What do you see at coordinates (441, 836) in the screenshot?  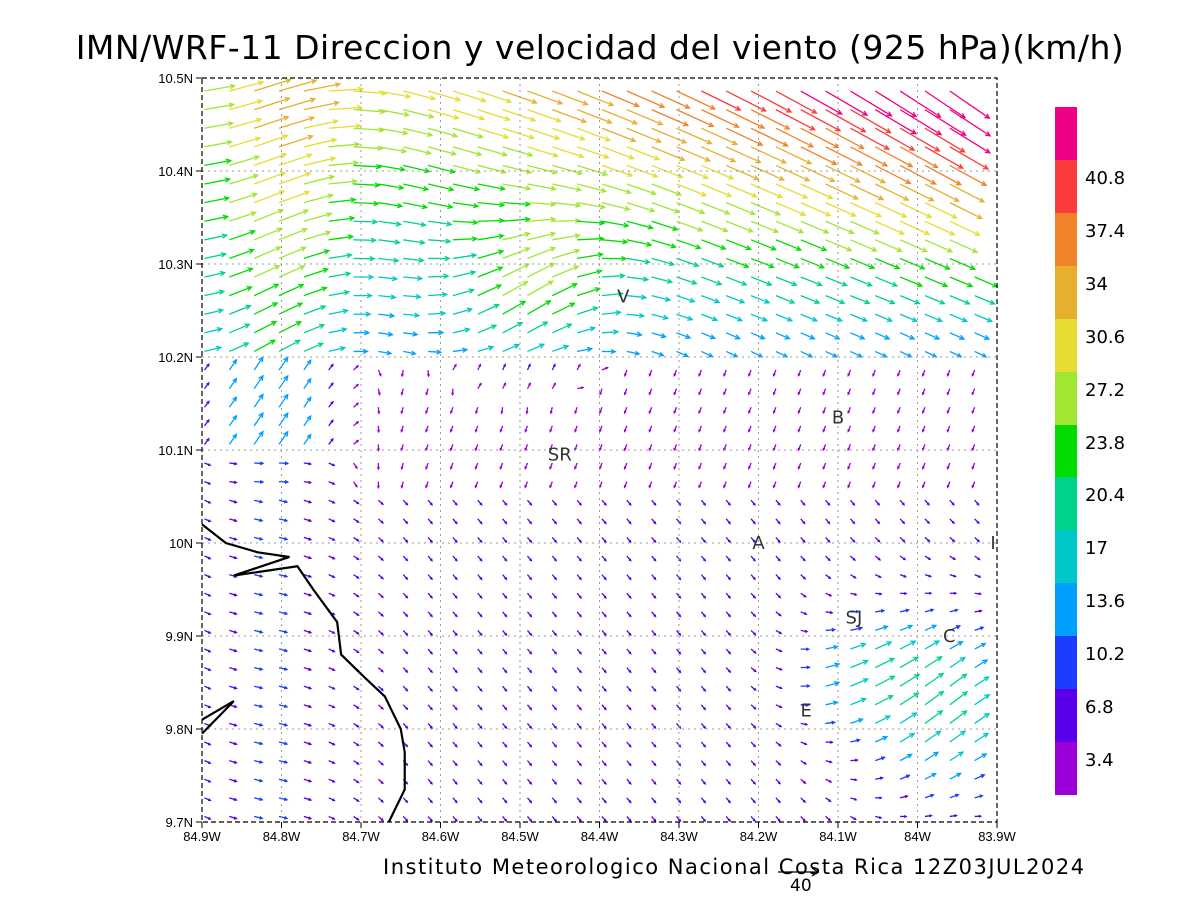 I see `x-tick-label: 84.6W` at bounding box center [441, 836].